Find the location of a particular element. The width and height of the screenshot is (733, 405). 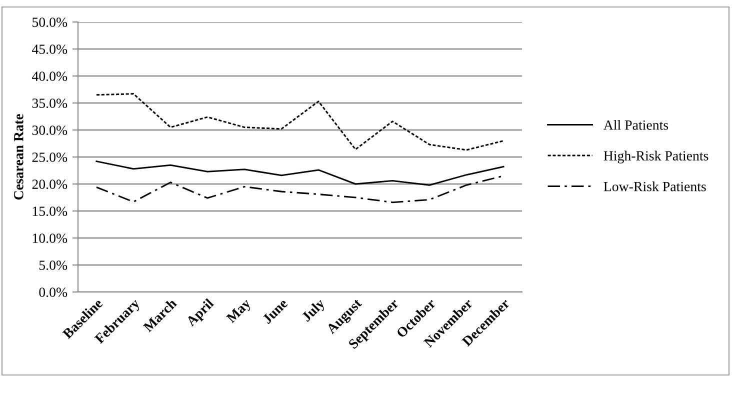

legend-label: Low-Risk Patients is located at coordinates (655, 187).